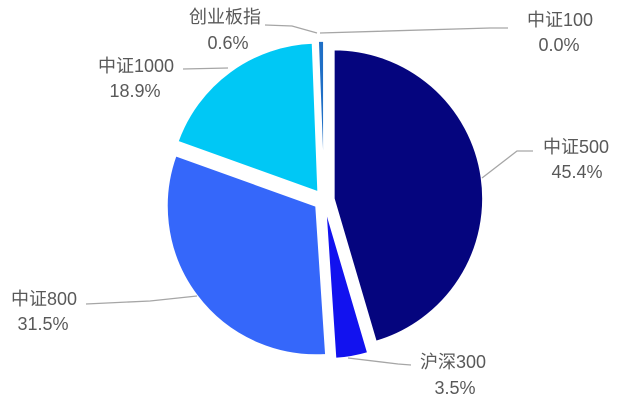 This screenshot has width=624, height=402. Describe the element at coordinates (321, 115) in the screenshot. I see `pie-slice-创业板指` at that location.